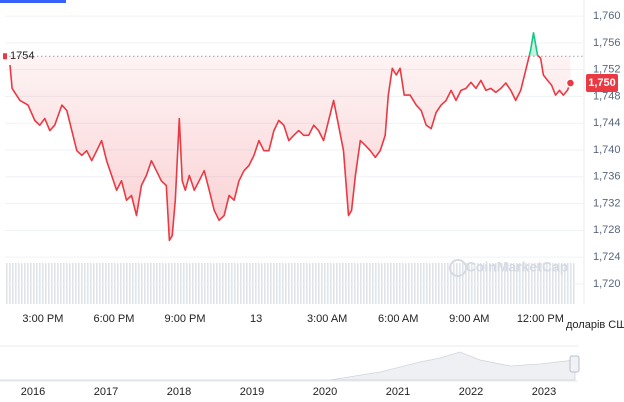  Describe the element at coordinates (179, 392) in the screenshot. I see `navigator-label: 2018` at that location.